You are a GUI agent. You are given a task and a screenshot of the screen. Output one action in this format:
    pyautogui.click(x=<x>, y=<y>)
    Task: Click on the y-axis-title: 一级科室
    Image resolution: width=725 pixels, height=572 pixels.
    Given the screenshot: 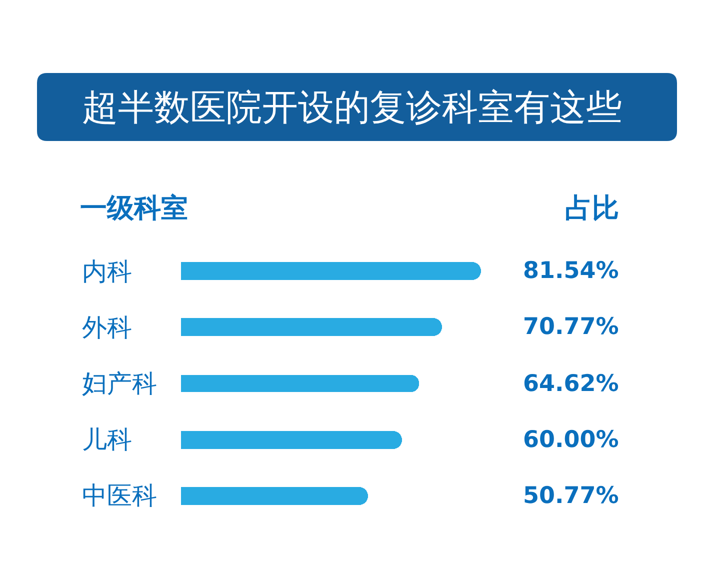 What is the action you would take?
    pyautogui.click(x=134, y=208)
    